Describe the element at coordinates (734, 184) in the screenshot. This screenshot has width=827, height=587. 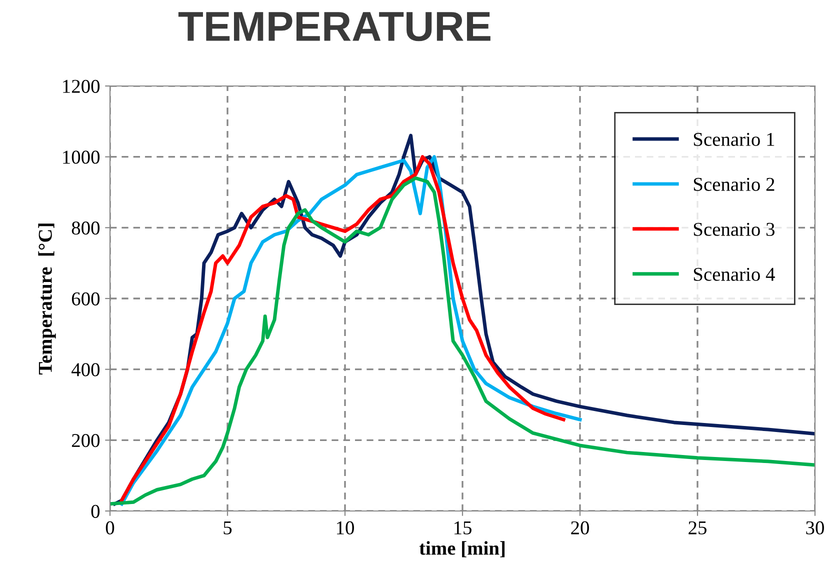
I see `legend-label: Scenario 2` at that location.